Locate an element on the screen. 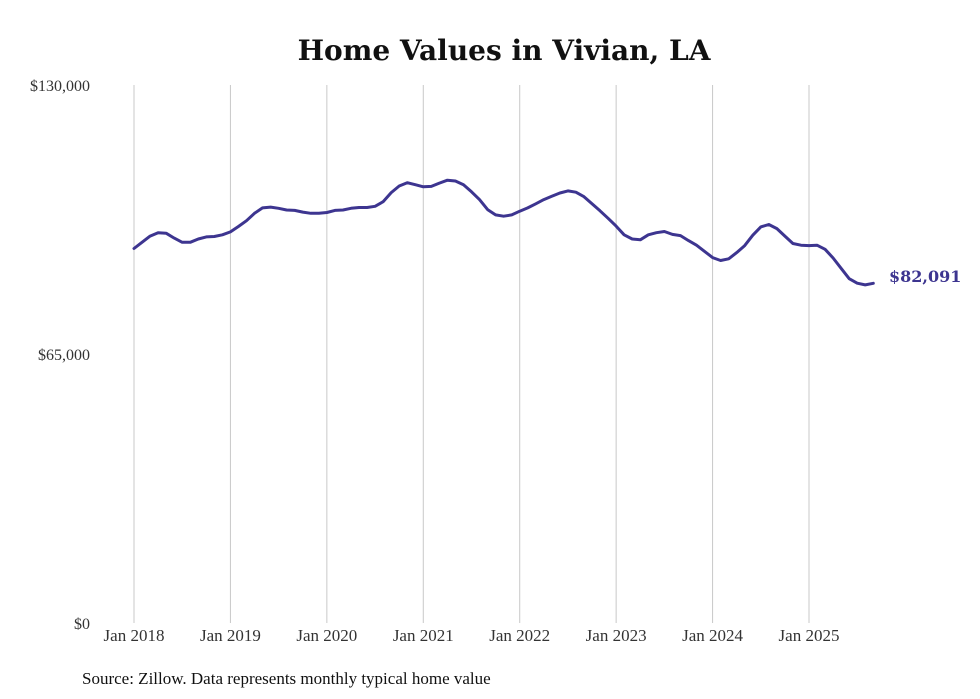 This screenshot has height=699, width=980. x-tick-label: Jan 2020 is located at coordinates (326, 635).